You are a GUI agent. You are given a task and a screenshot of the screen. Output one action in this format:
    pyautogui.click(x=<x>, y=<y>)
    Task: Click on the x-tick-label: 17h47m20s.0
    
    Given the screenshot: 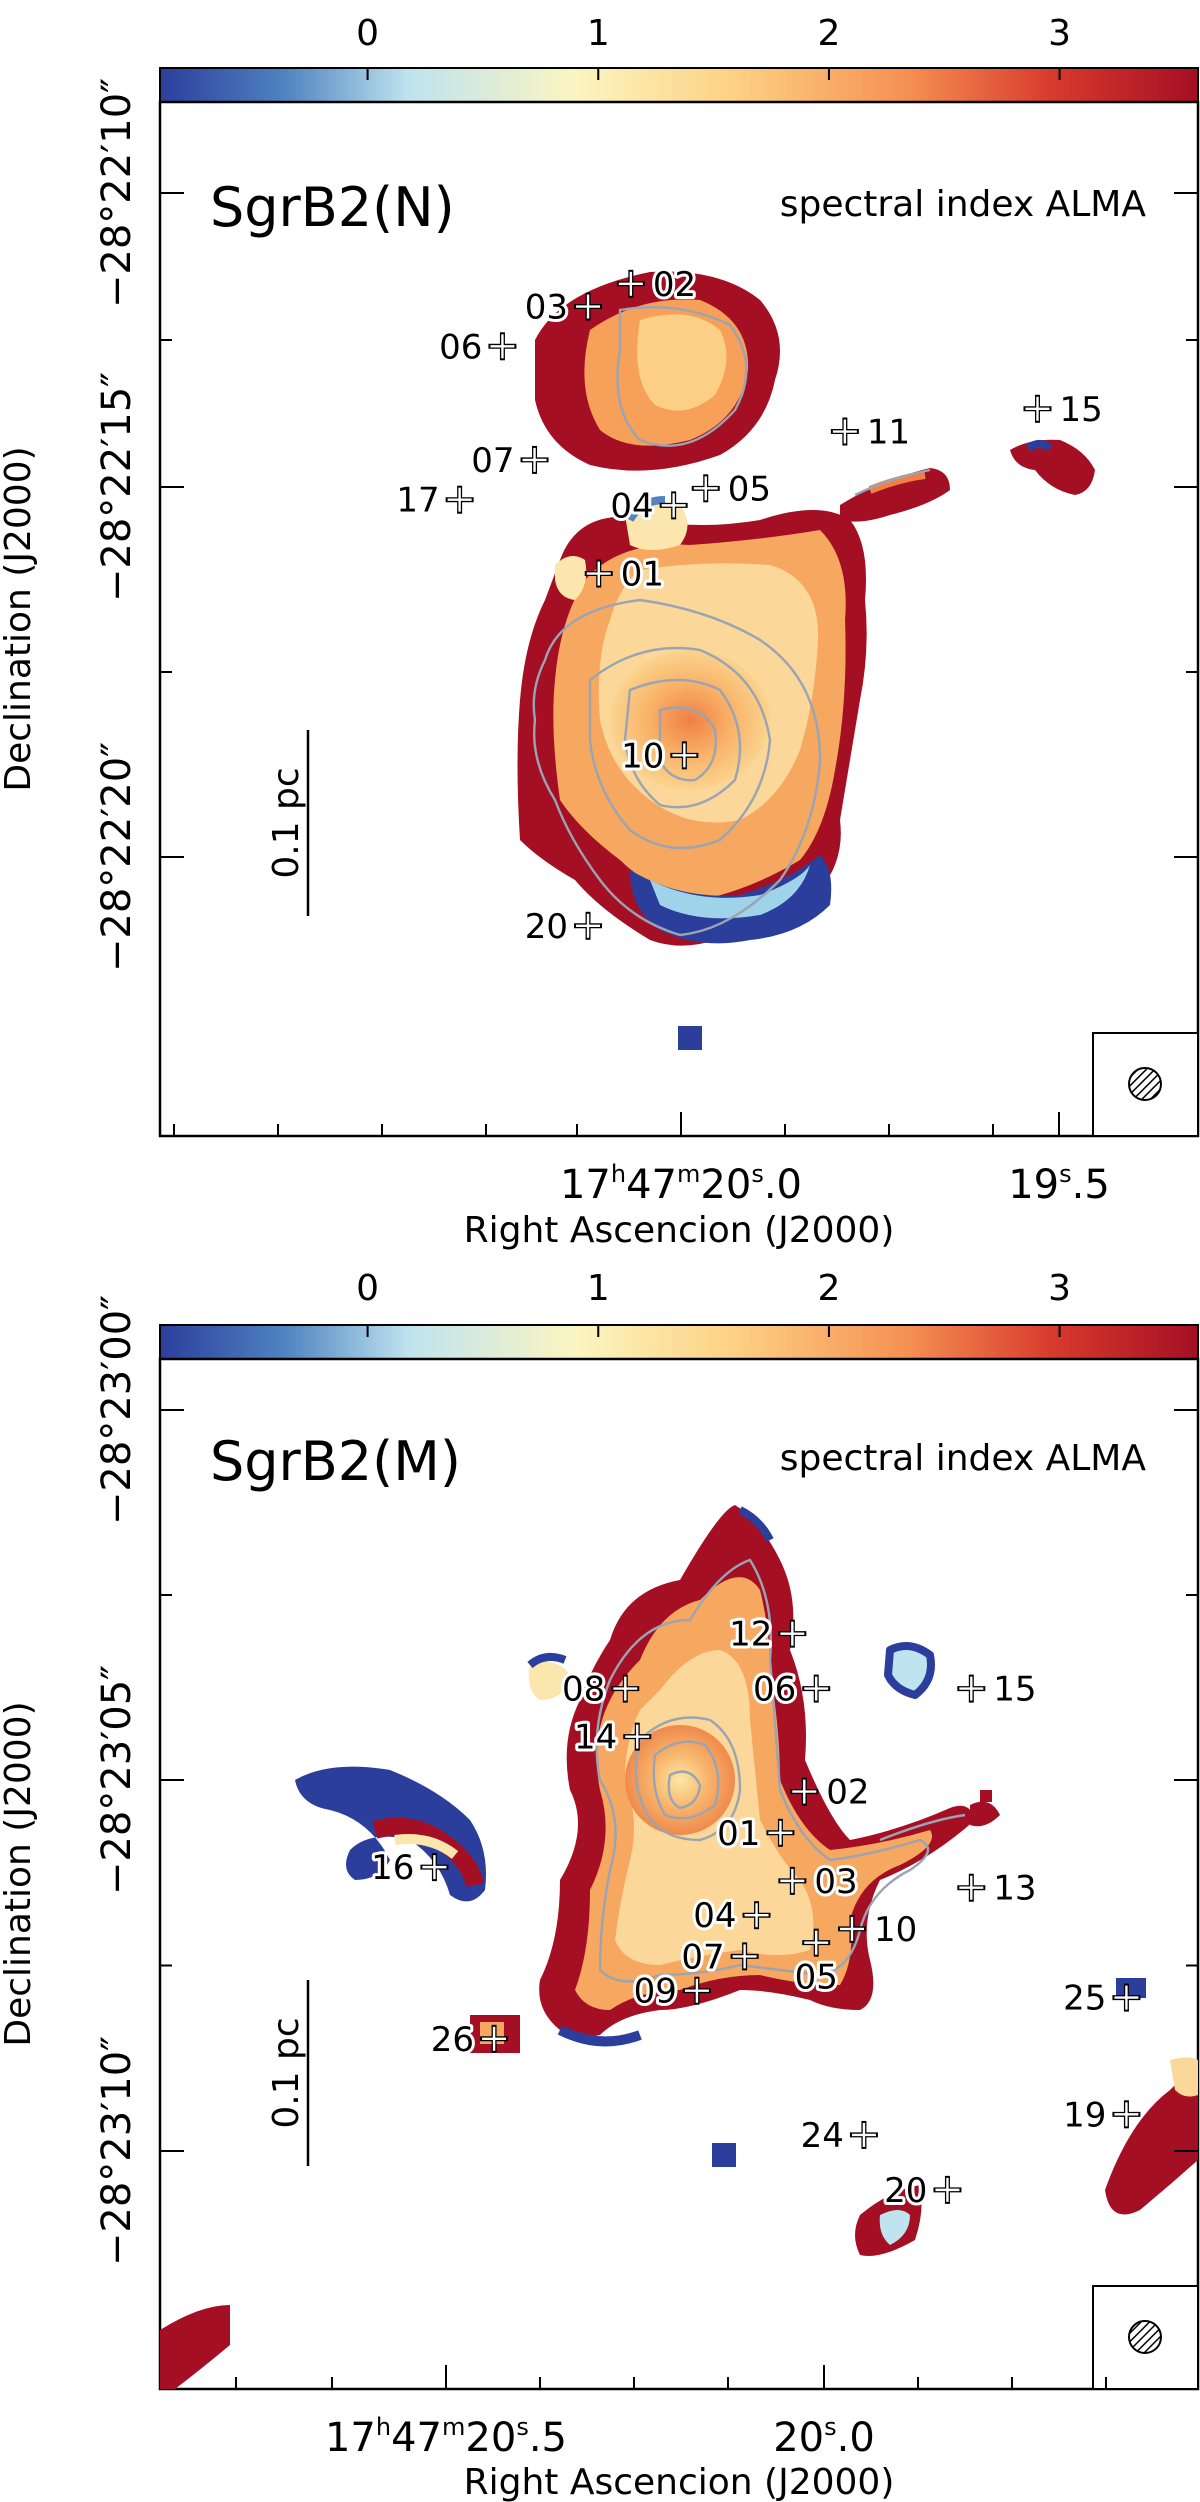 What is the action you would take?
    pyautogui.click(x=681, y=1184)
    